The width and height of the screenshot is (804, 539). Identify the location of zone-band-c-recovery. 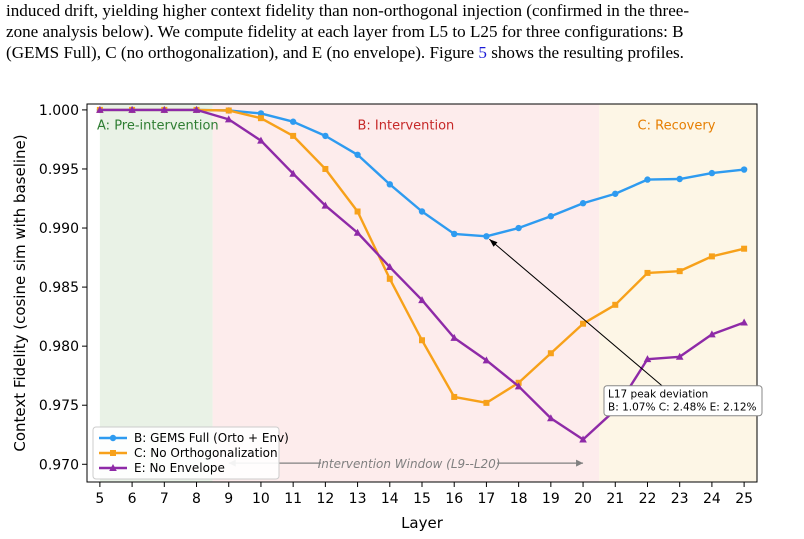
(678, 293).